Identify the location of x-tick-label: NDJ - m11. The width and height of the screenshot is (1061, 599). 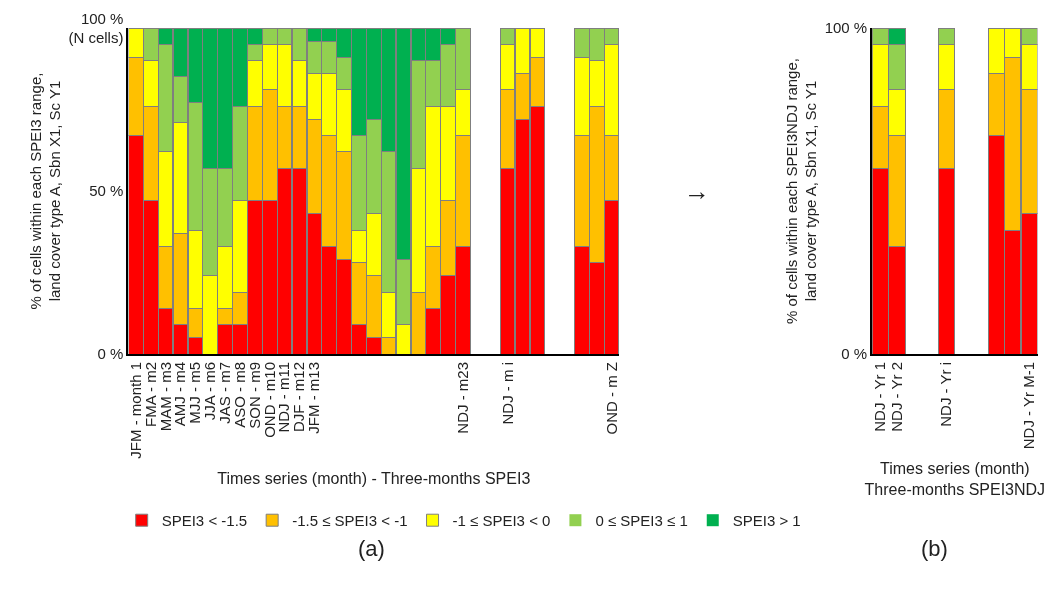
(284, 397).